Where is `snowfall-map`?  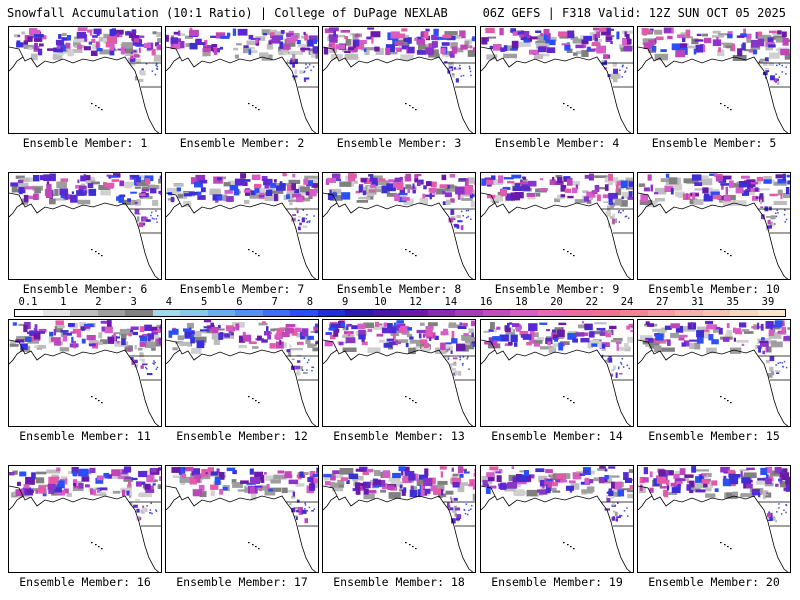 snowfall-map is located at coordinates (714, 519).